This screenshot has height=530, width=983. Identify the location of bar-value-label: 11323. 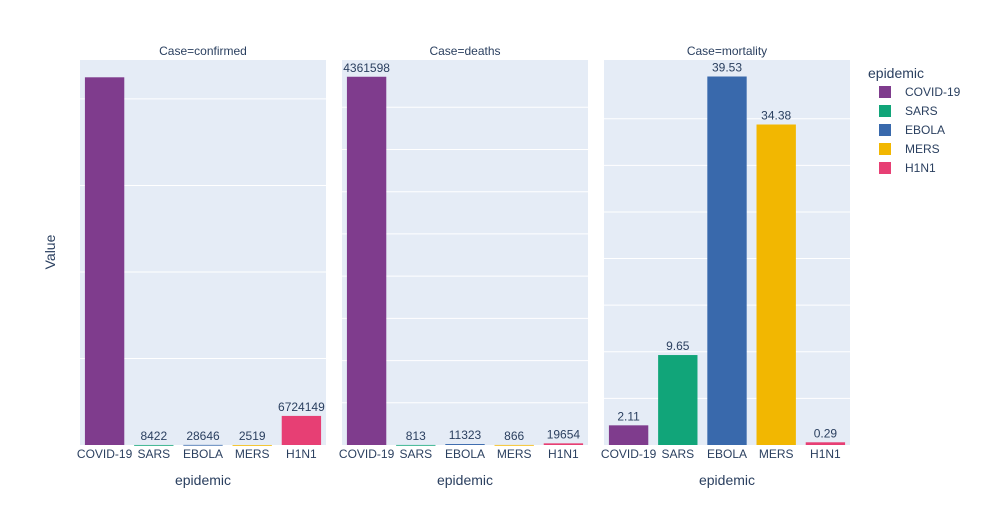
(465, 435).